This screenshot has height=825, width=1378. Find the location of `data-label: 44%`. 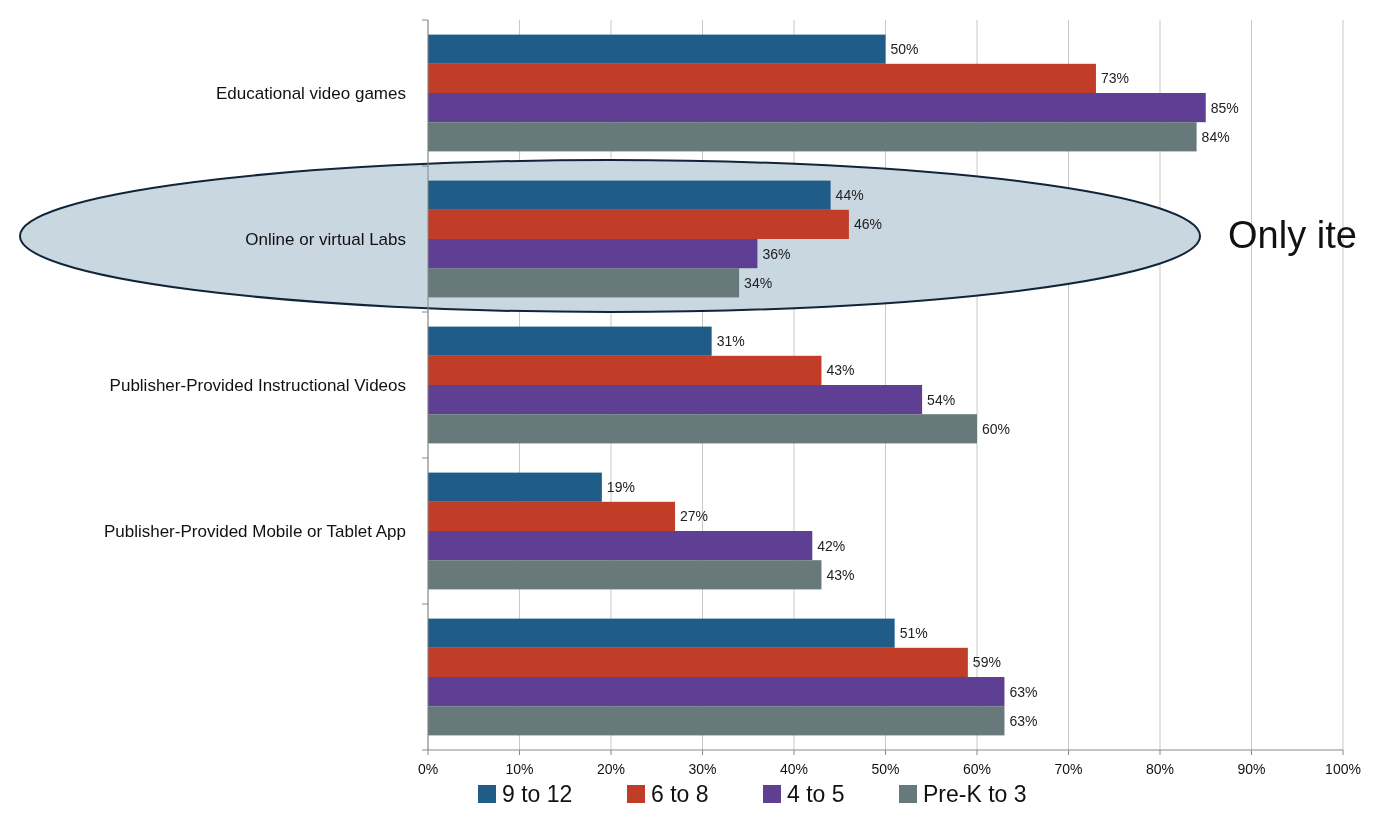

data-label: 44% is located at coordinates (849, 195).